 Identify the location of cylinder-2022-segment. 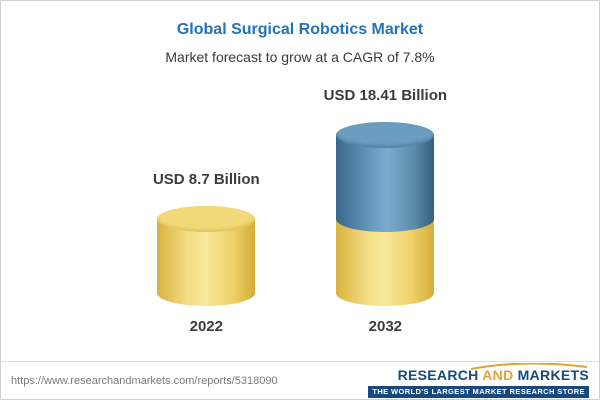
(206, 256).